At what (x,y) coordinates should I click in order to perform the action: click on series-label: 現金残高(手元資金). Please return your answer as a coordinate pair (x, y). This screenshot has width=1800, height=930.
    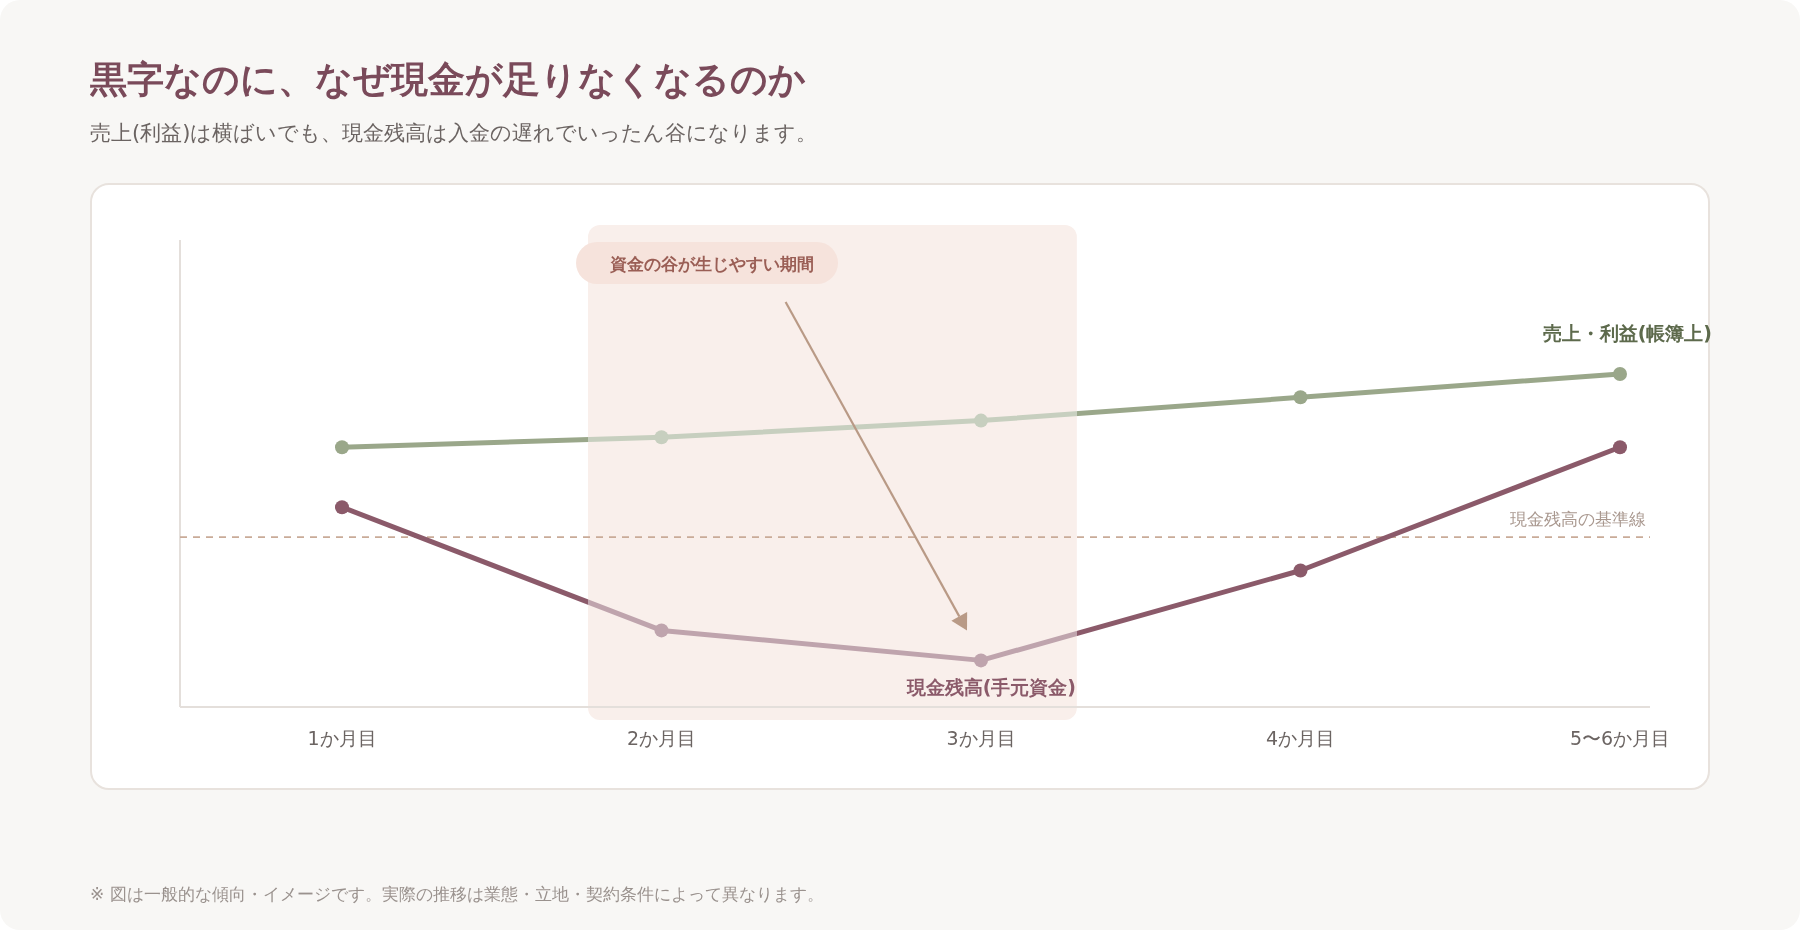
    Looking at the image, I should click on (990, 687).